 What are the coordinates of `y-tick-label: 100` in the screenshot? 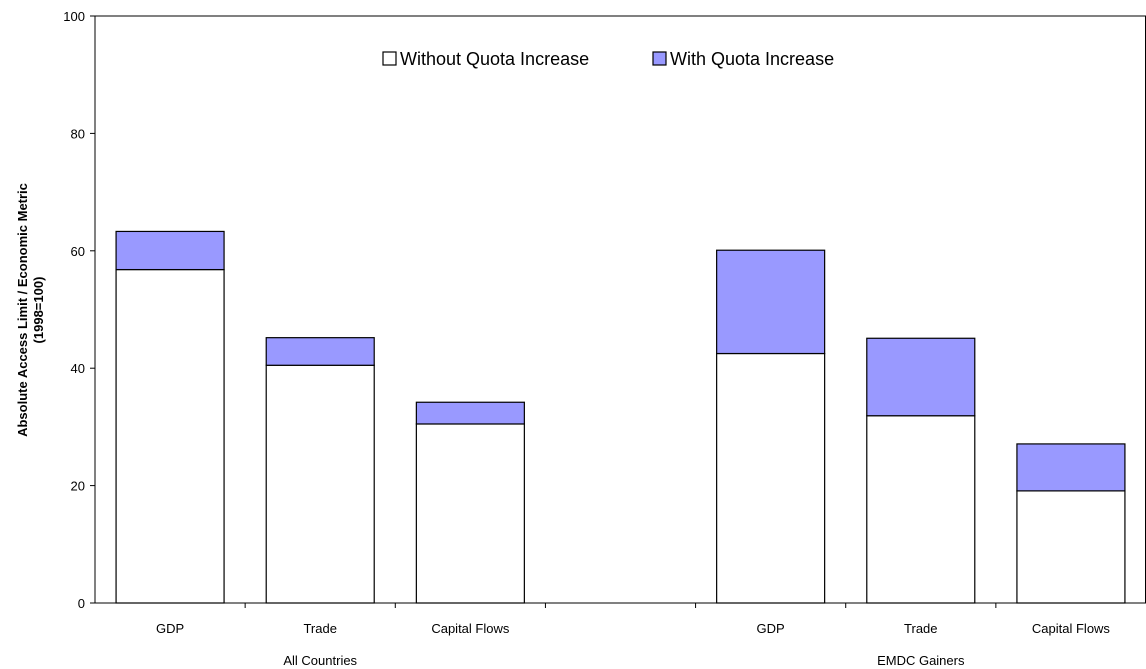 It's located at (74, 16).